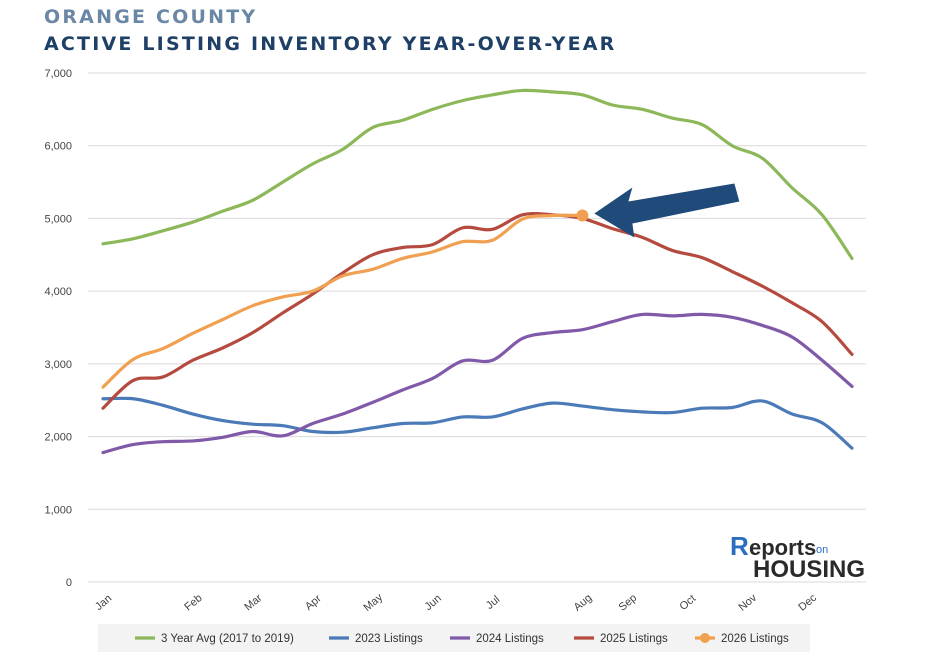  I want to click on legend-marker, so click(705, 638).